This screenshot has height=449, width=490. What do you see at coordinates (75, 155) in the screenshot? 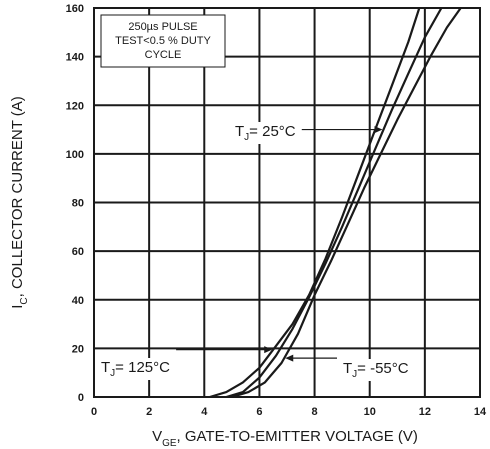
I see `y-tick-label: 100` at bounding box center [75, 155].